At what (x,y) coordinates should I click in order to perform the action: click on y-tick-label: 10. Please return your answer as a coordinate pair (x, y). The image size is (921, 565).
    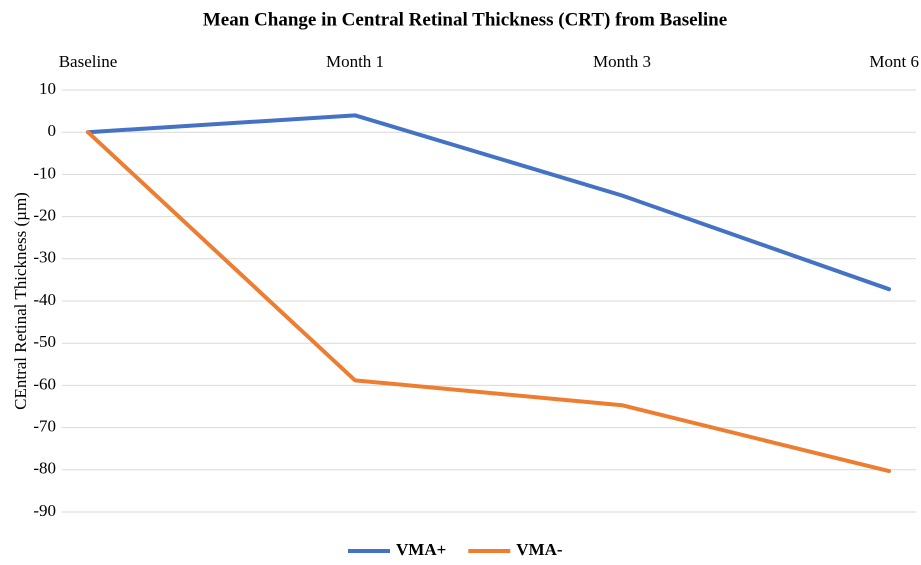
    Looking at the image, I should click on (47, 88).